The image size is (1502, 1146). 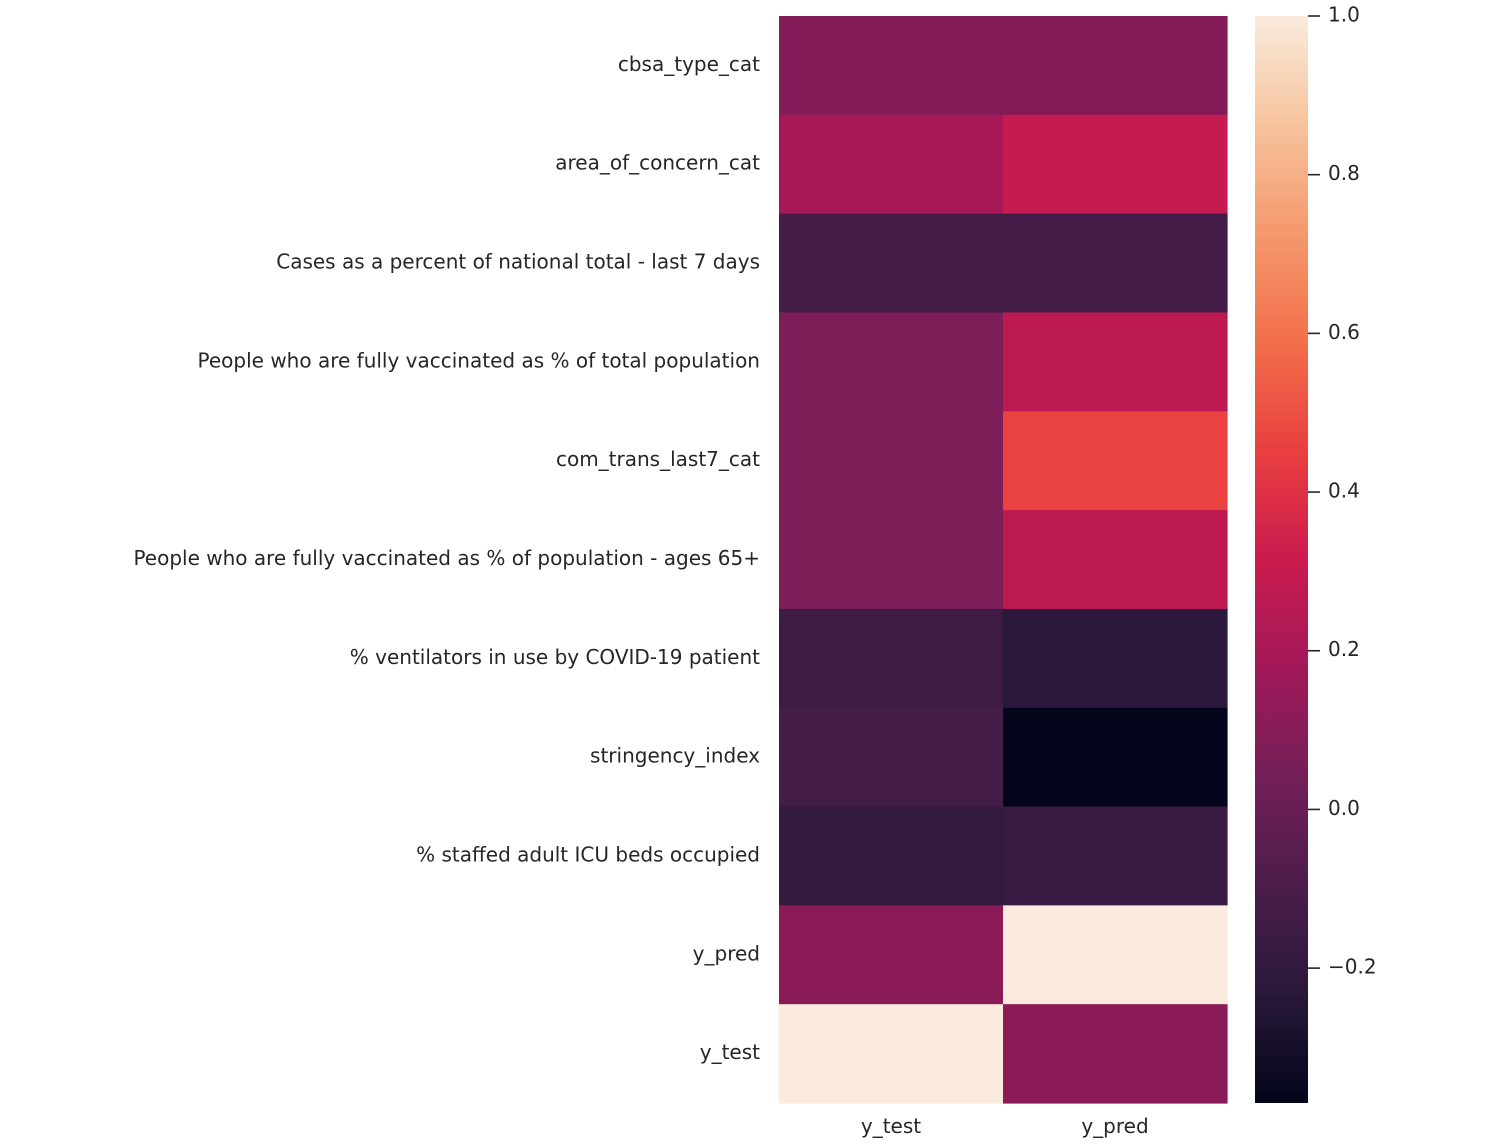 What do you see at coordinates (1344, 332) in the screenshot?
I see `colorbar-tick-label: 0.6` at bounding box center [1344, 332].